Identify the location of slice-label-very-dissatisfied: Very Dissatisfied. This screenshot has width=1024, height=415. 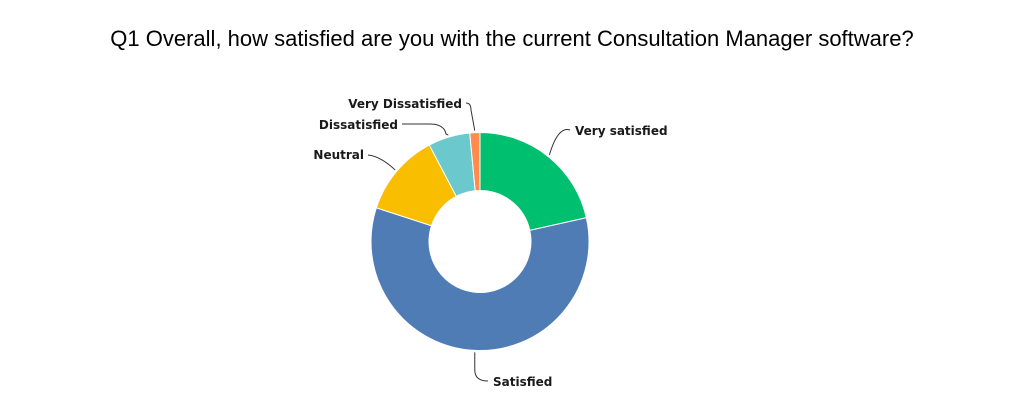
(405, 104).